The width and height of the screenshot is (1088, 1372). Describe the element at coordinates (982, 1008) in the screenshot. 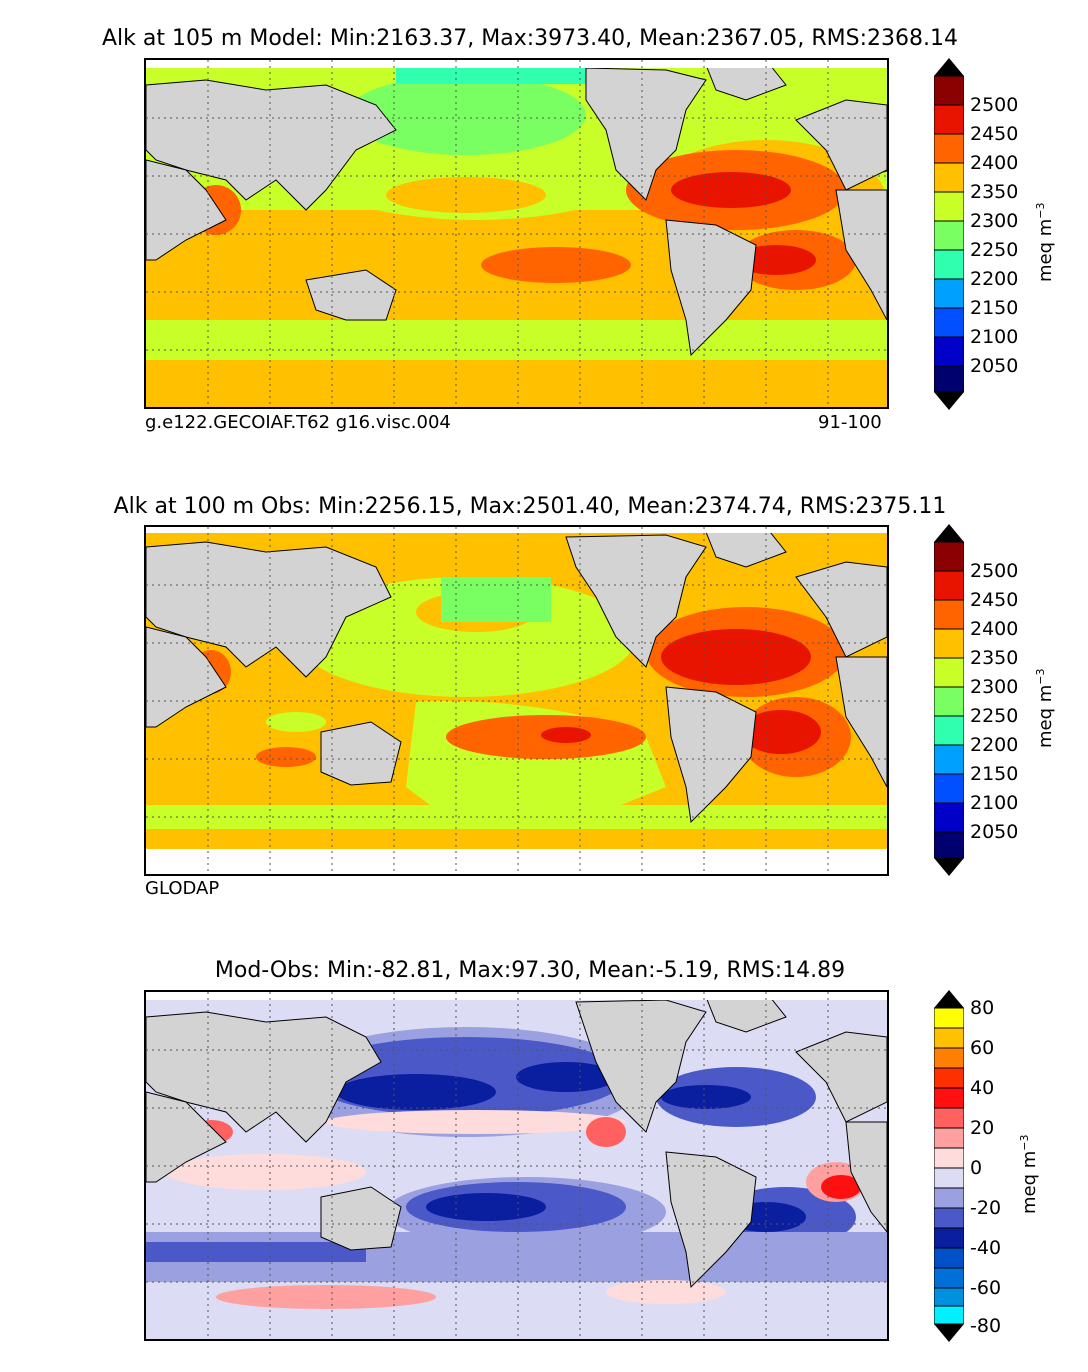

I see `colorbar-tick-label: 80` at that location.